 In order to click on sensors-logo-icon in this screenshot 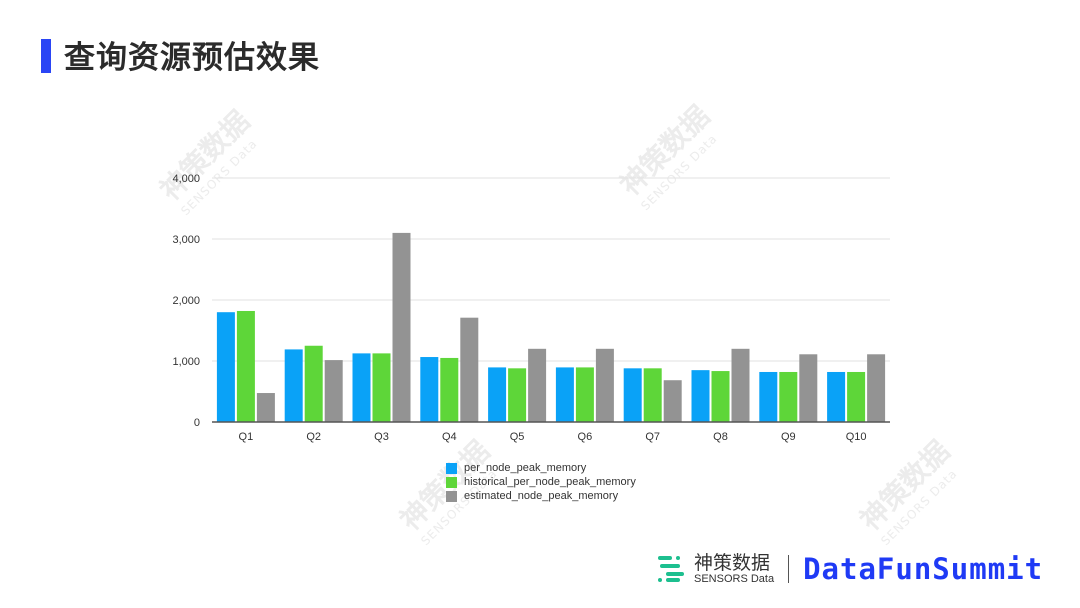, I will do `click(671, 569)`.